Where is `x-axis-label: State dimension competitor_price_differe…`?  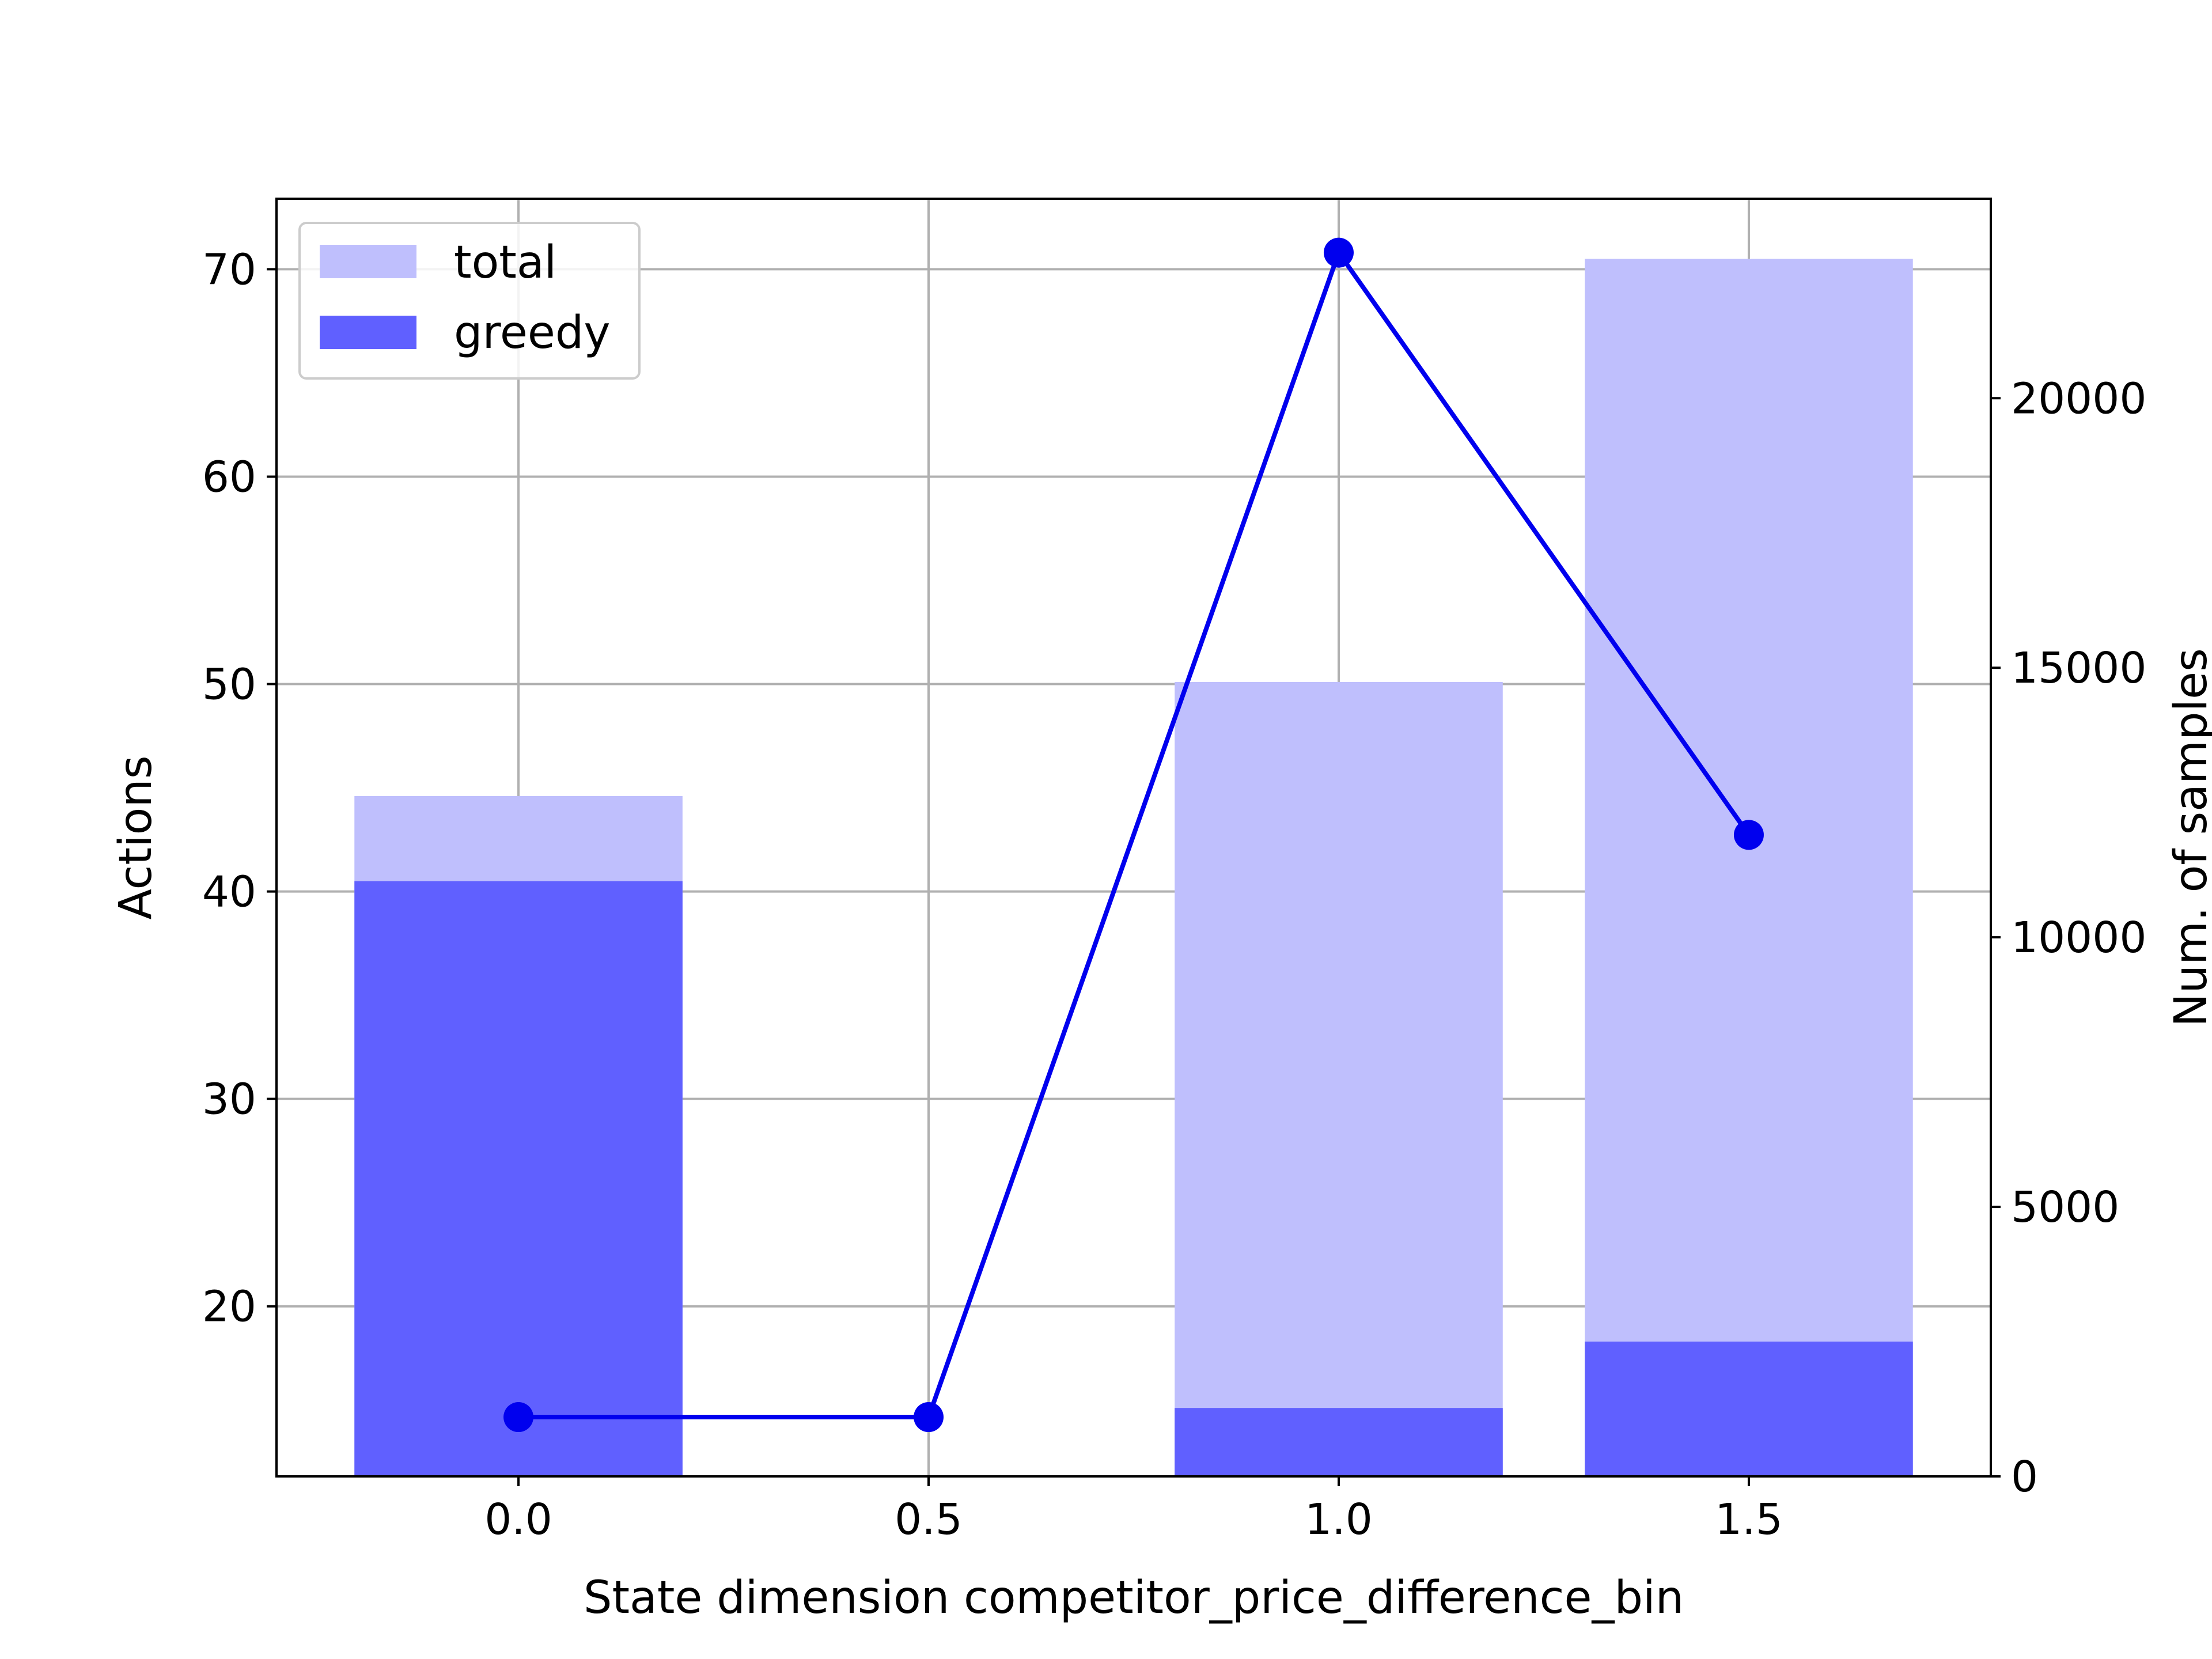
x-axis-label: State dimension competitor_price_differe… is located at coordinates (1134, 1598).